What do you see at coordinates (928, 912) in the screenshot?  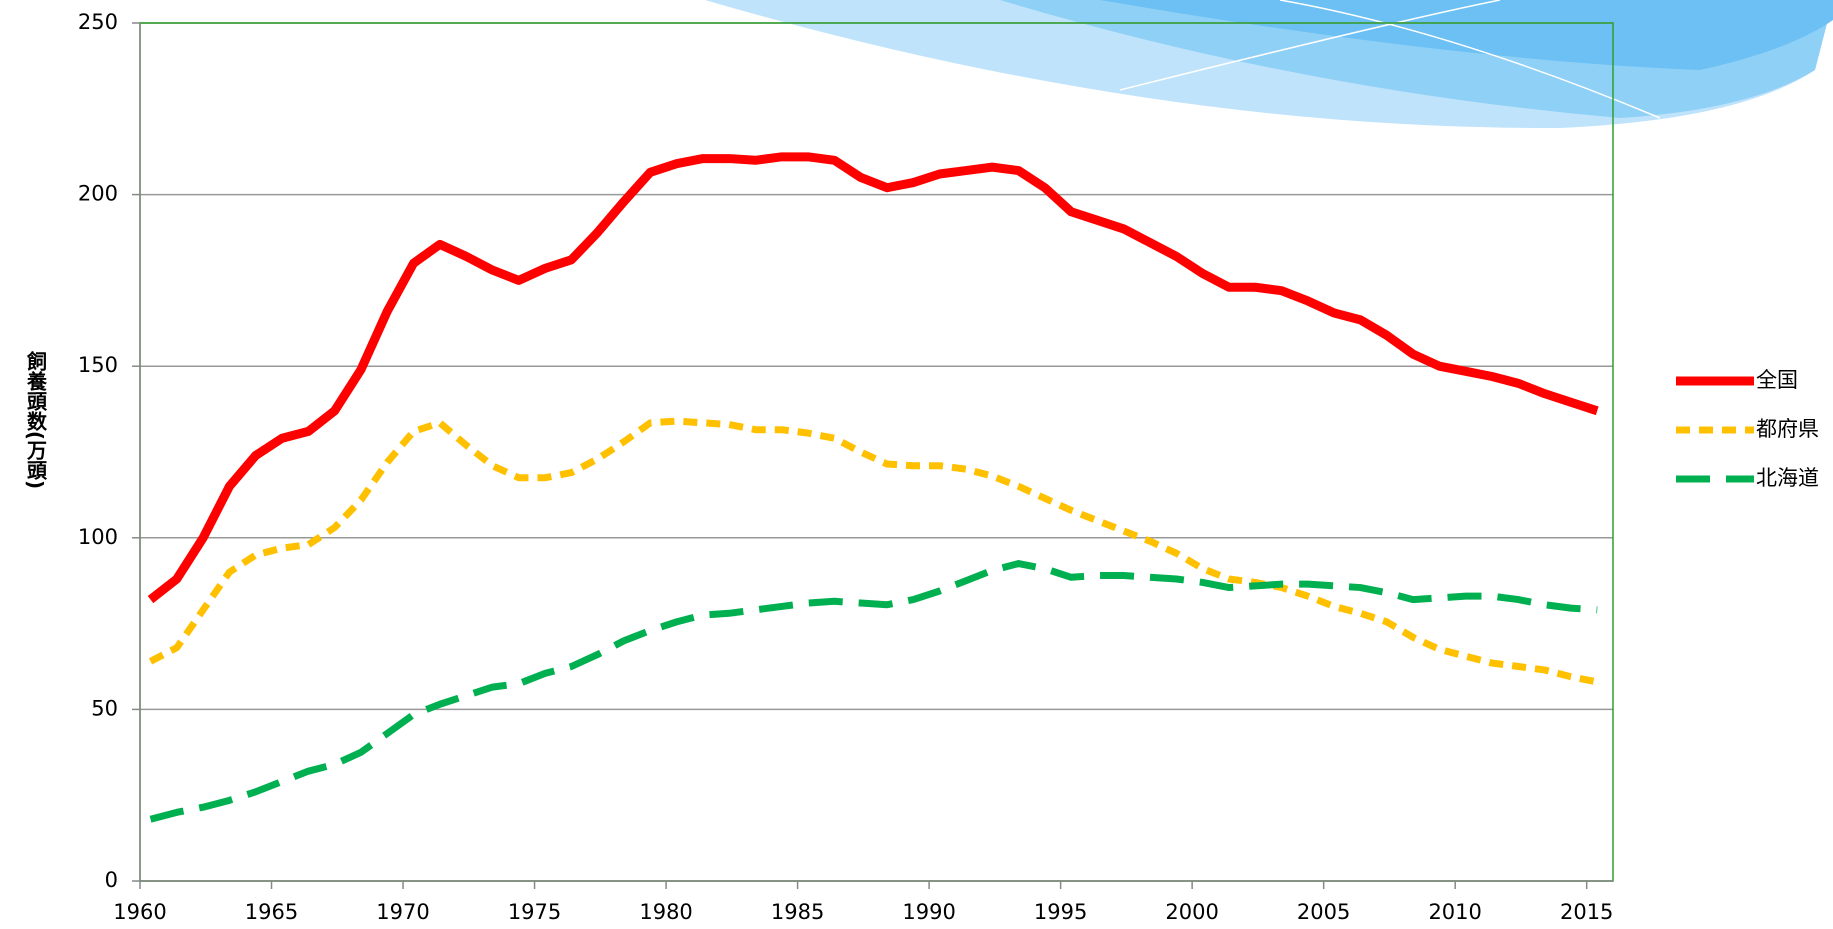 I see `x-tick-label: 1990` at bounding box center [928, 912].